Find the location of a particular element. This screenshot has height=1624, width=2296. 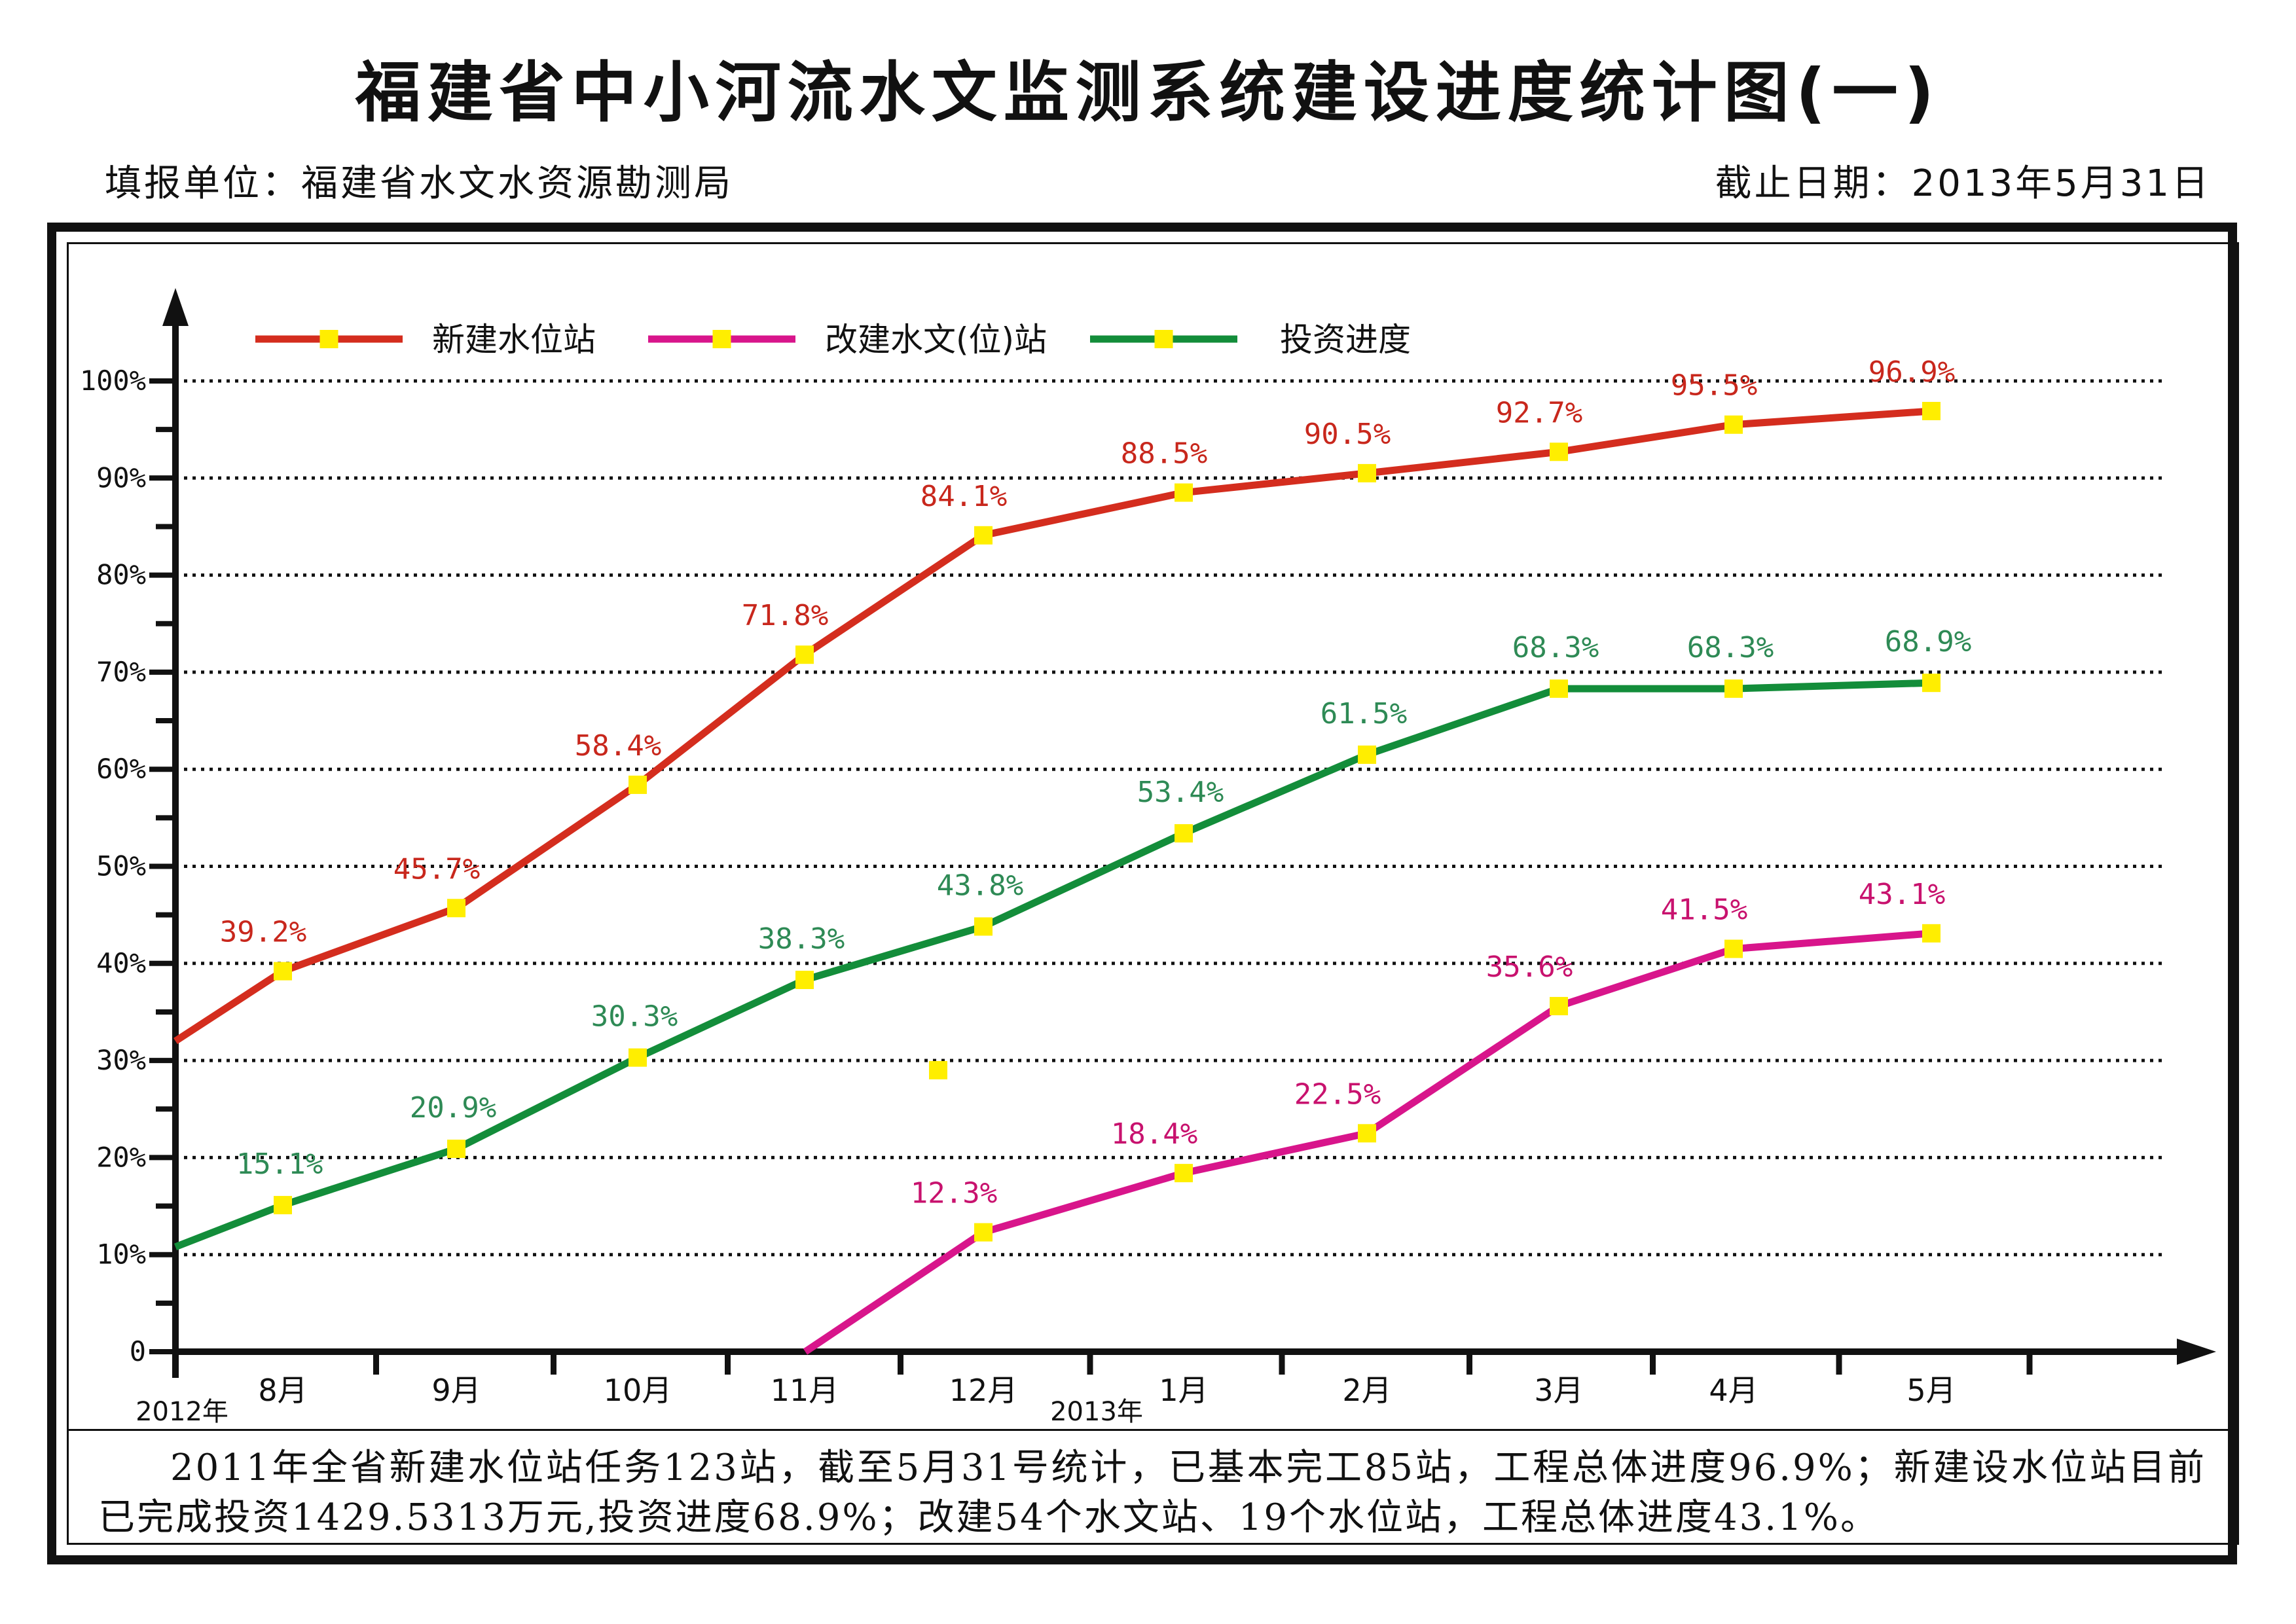

data-label: 71.8% is located at coordinates (785, 615).